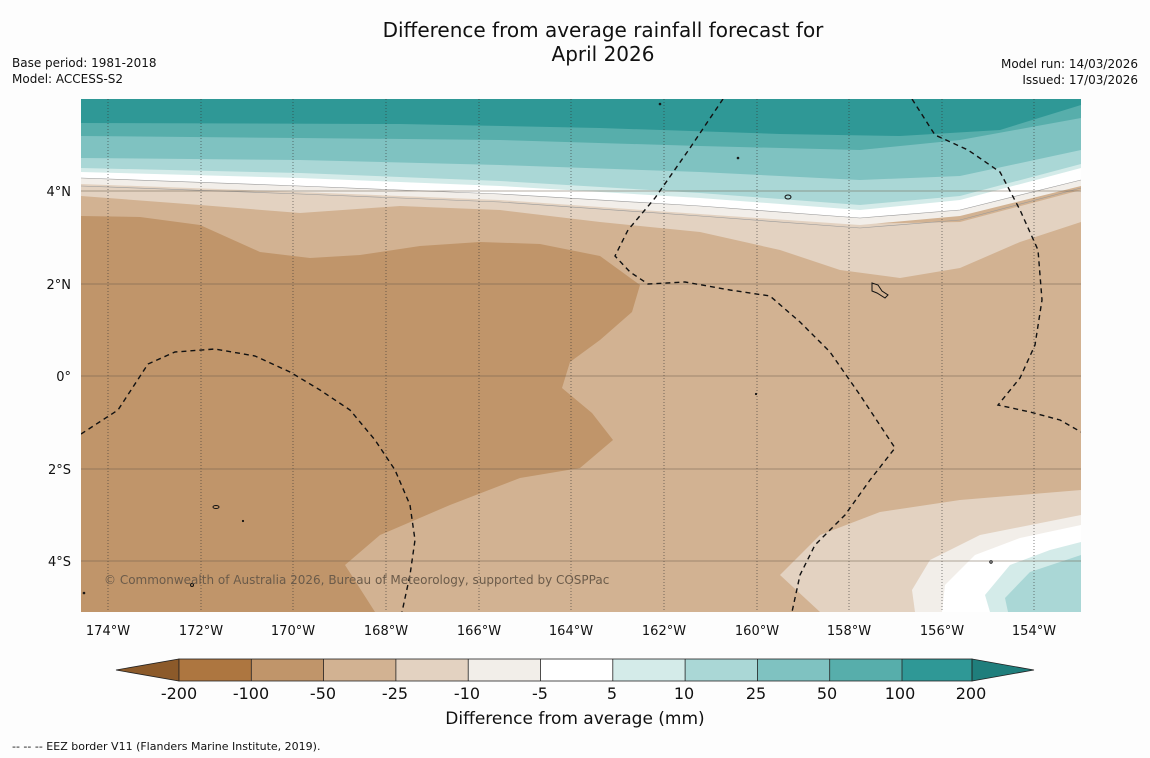 The image size is (1150, 758). What do you see at coordinates (467, 693) in the screenshot?
I see `colorbar-label: -10` at bounding box center [467, 693].